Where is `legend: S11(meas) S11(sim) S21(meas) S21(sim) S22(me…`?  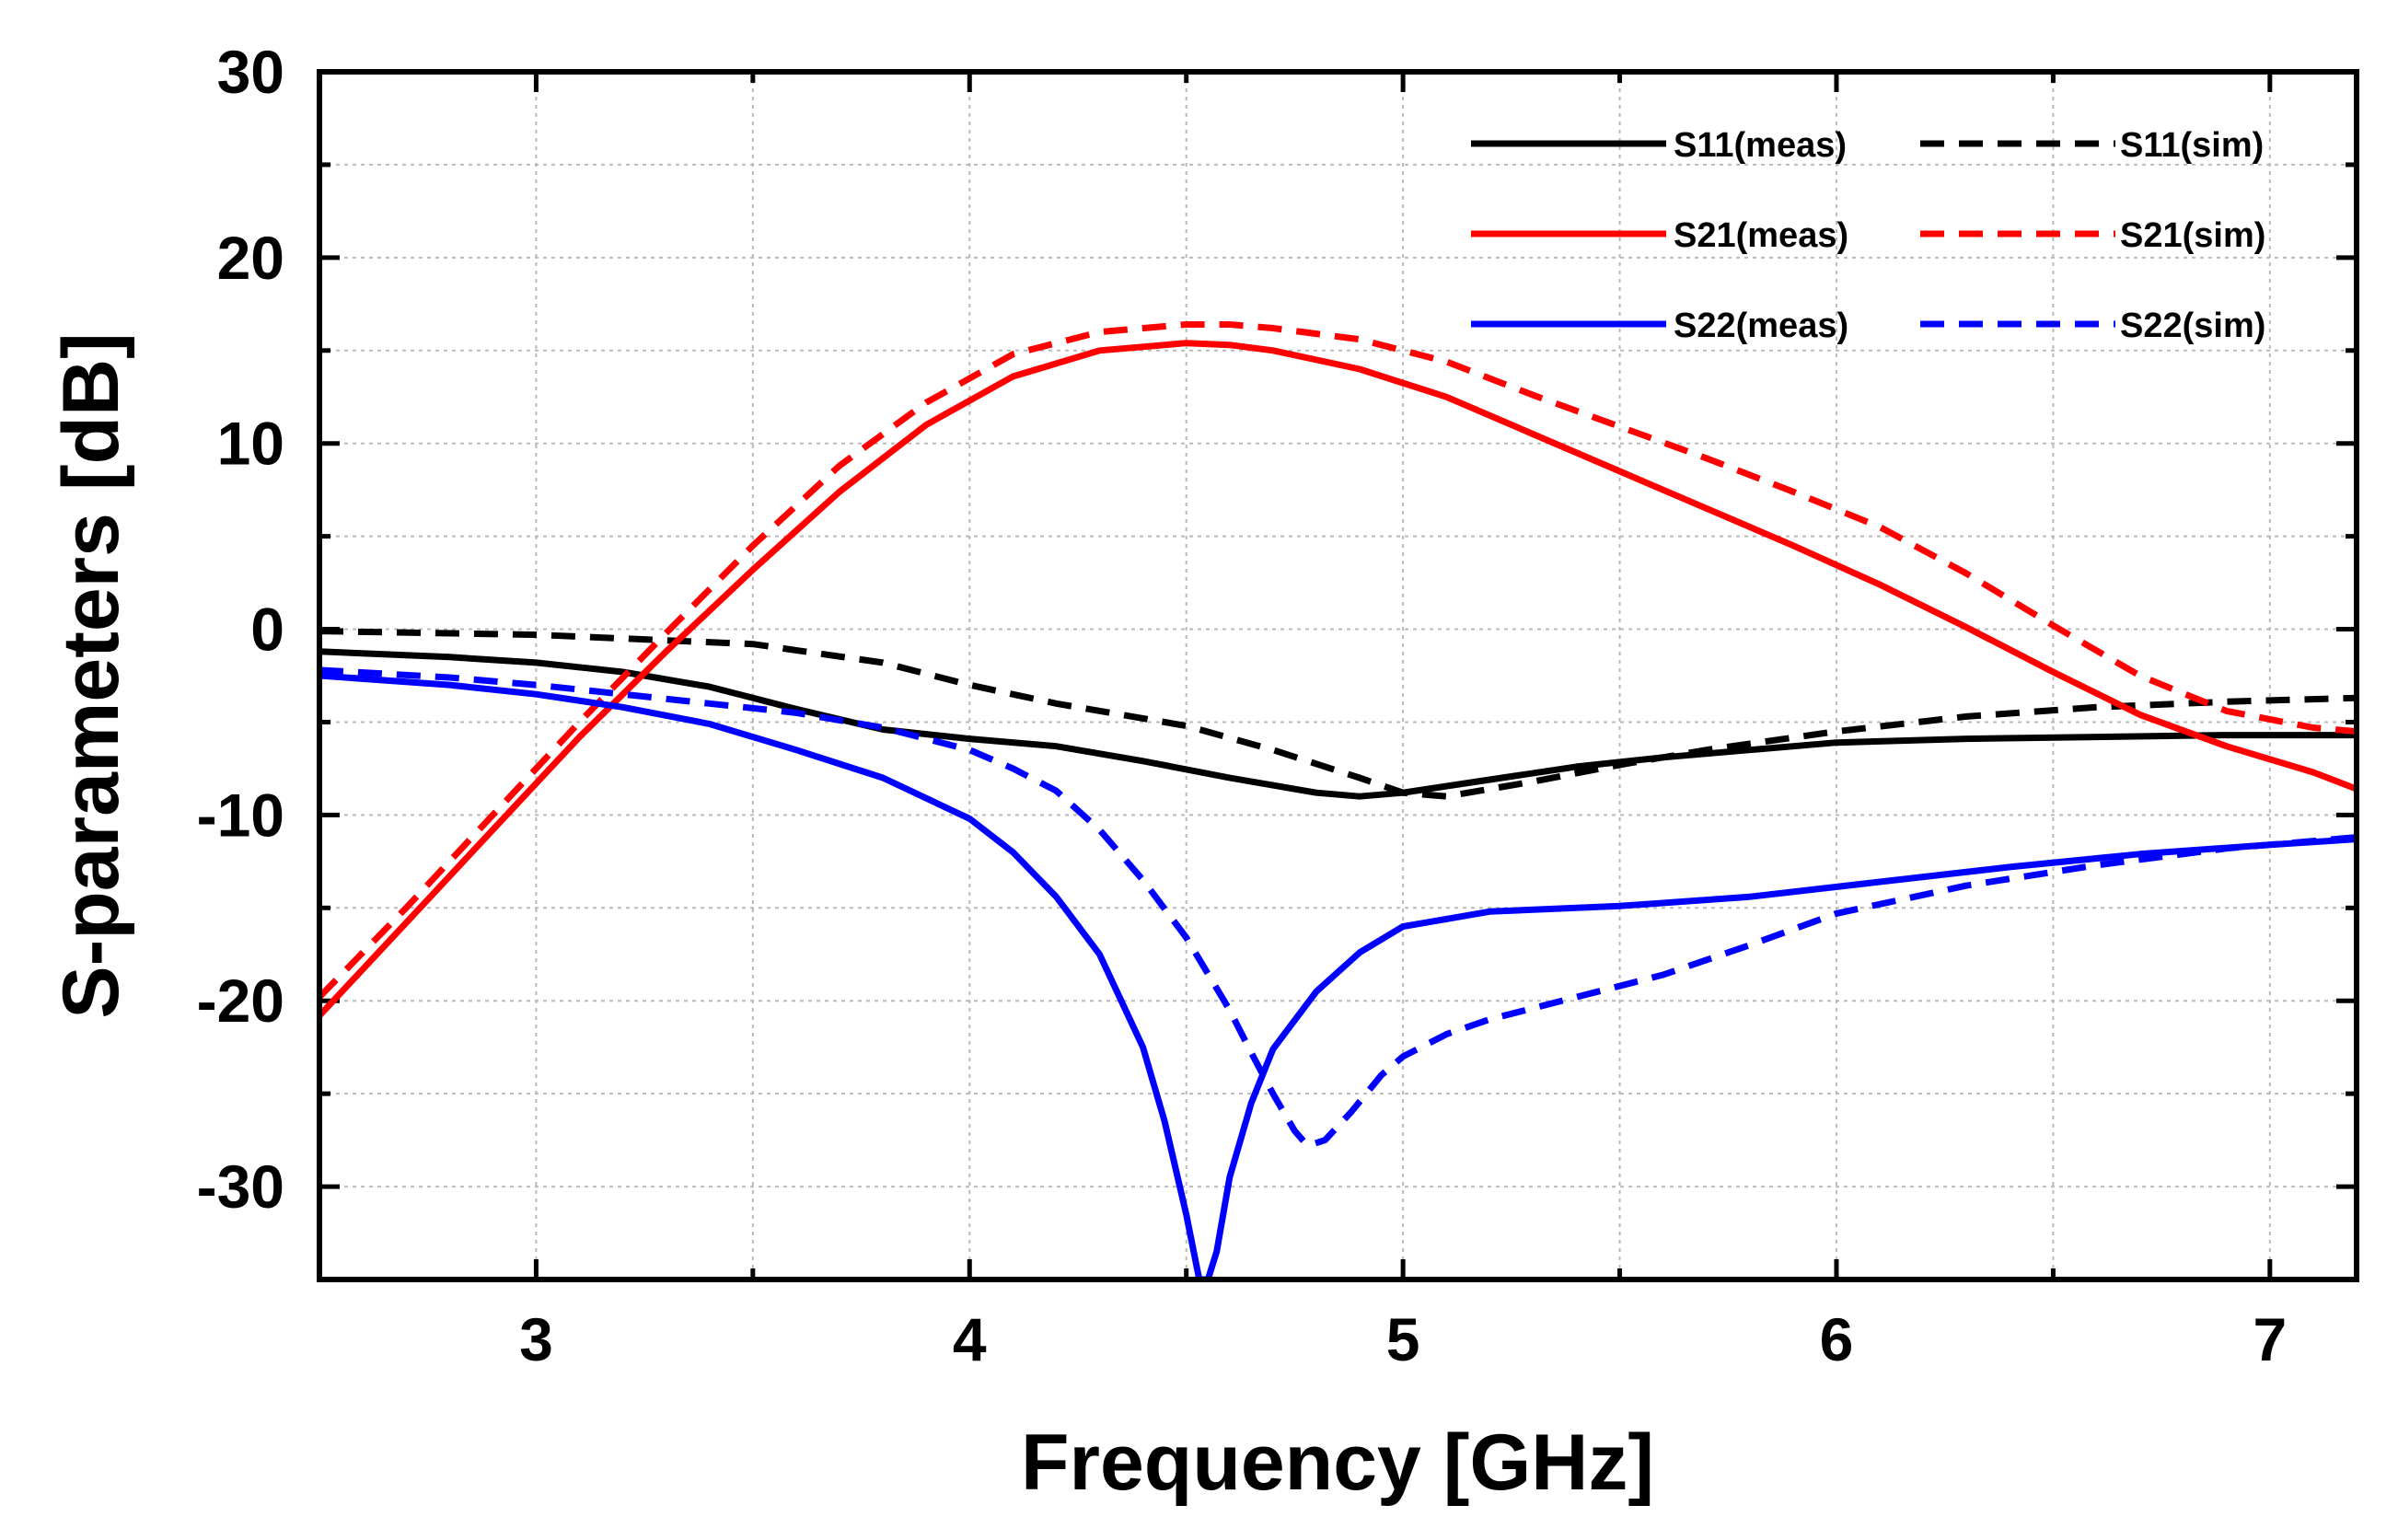 legend: S11(meas) S11(sim) S21(meas) S21(sim) S22(me… is located at coordinates (1868, 235).